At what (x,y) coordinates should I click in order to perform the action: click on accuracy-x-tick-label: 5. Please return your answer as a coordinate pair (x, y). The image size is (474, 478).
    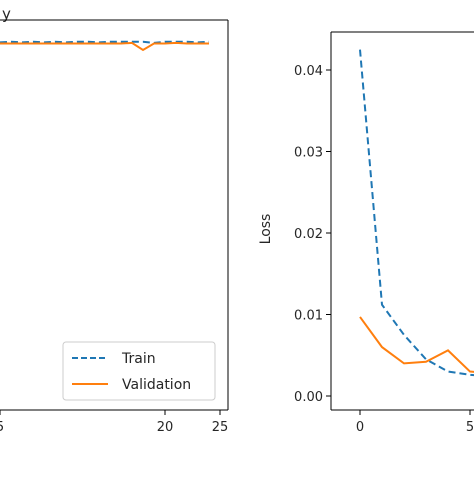
    Looking at the image, I should click on (2, 427).